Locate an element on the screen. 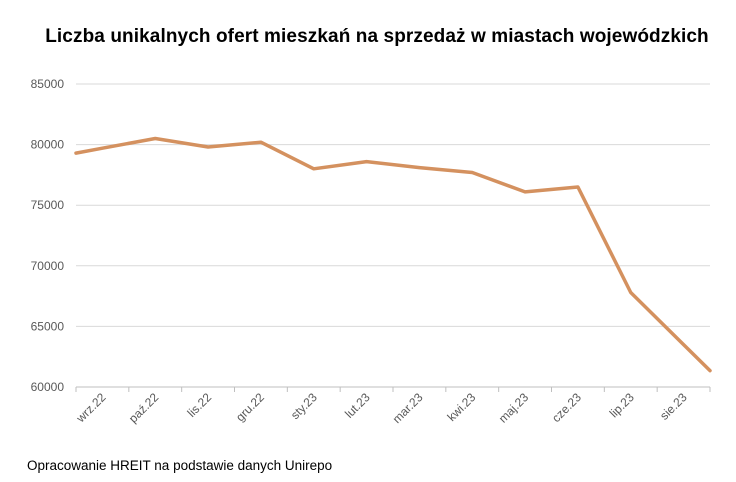  x-tick-label: sty.23 is located at coordinates (304, 406).